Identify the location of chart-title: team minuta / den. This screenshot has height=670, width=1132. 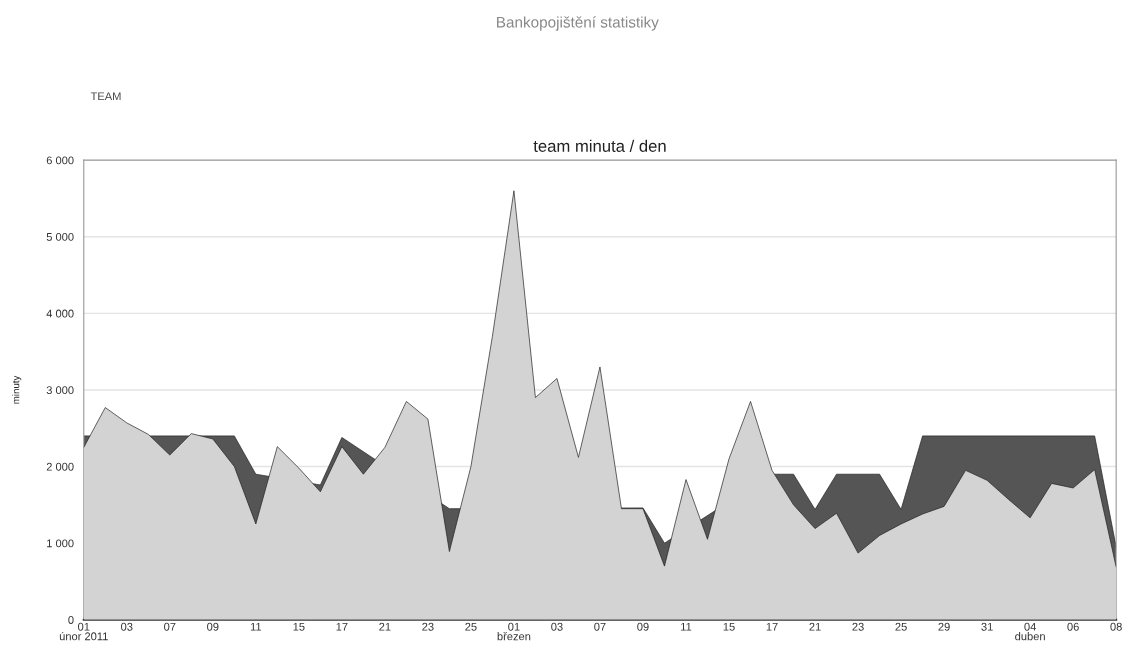
(599, 145).